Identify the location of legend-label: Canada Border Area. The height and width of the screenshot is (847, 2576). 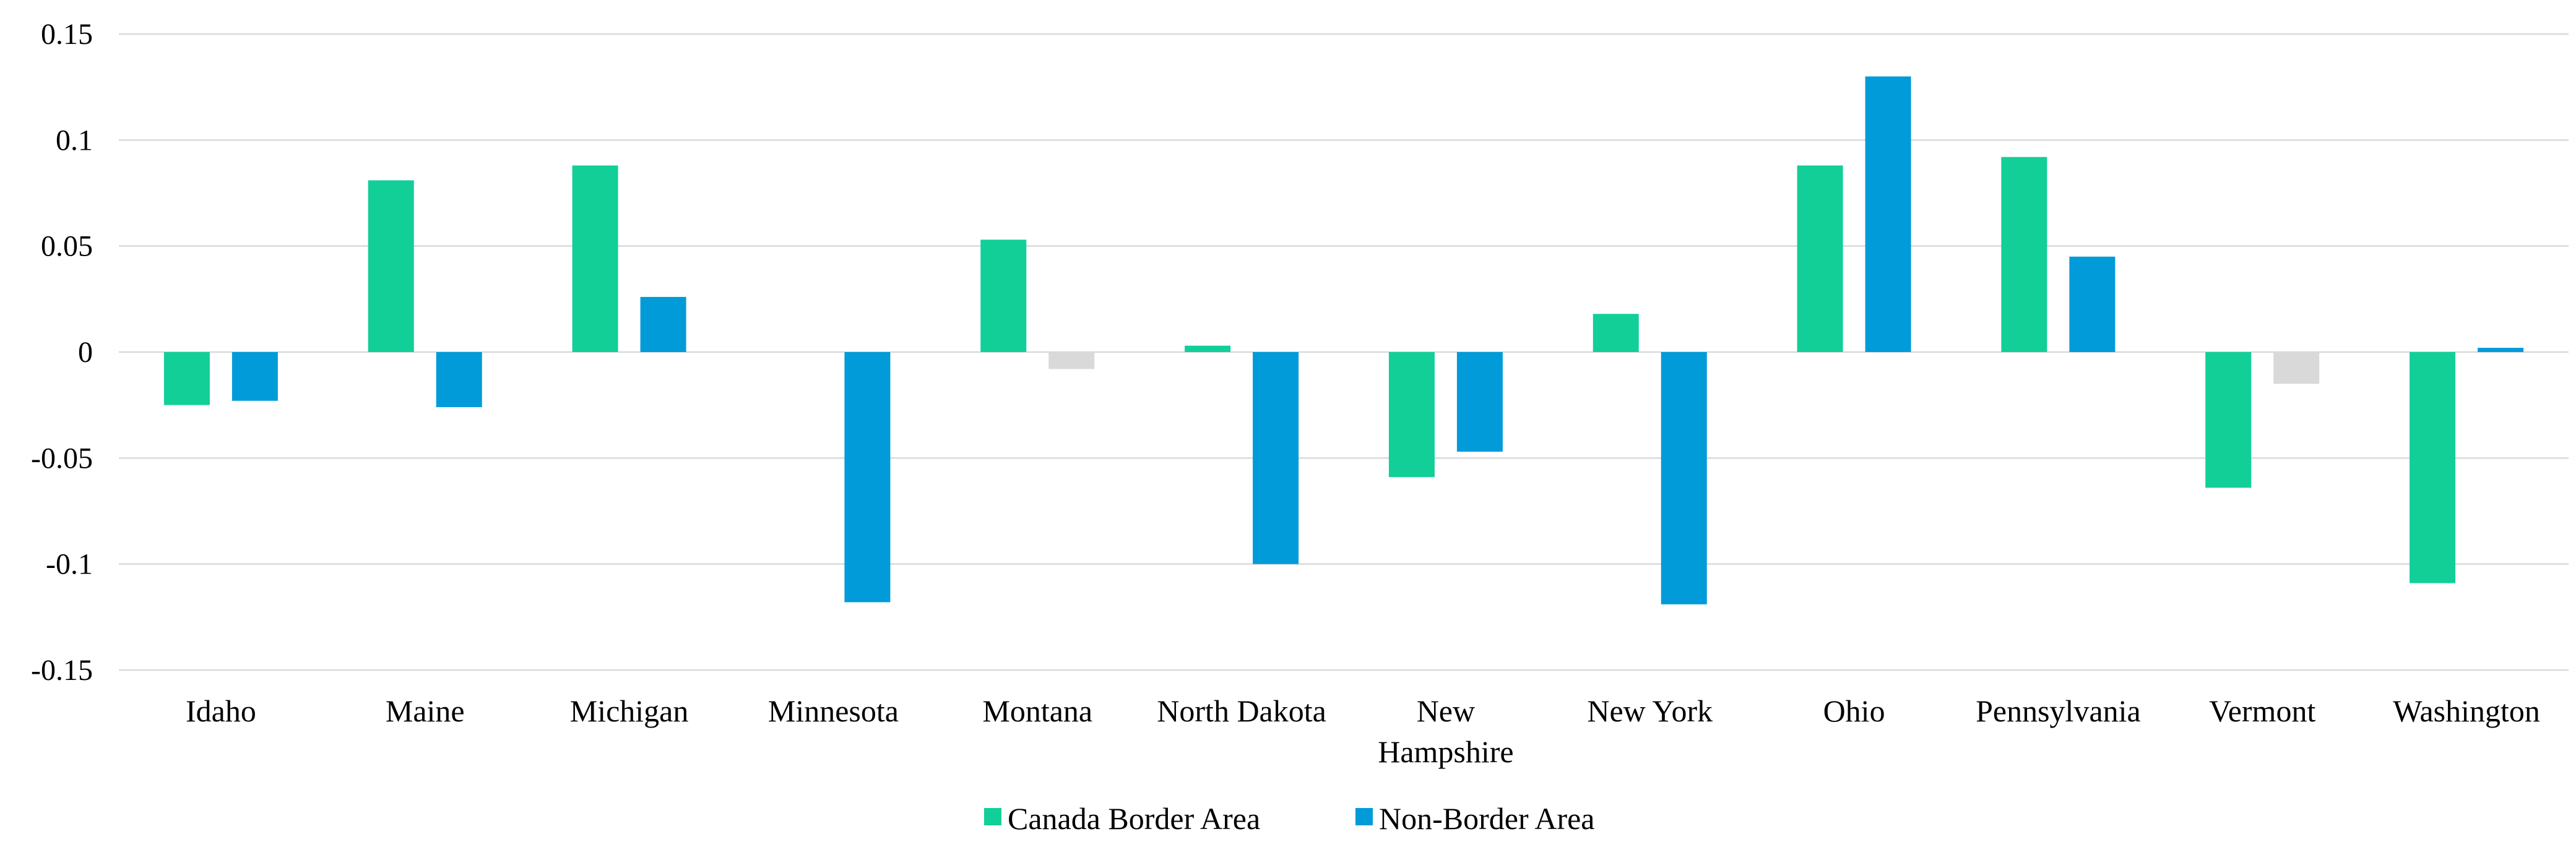
(1134, 819).